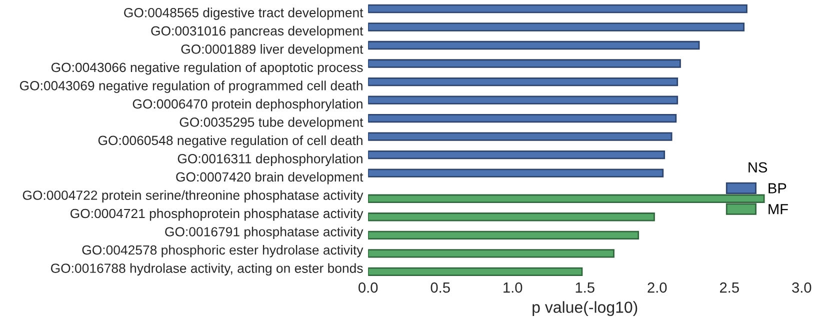  What do you see at coordinates (513, 287) in the screenshot?
I see `x-tick-label: 1.0` at bounding box center [513, 287].